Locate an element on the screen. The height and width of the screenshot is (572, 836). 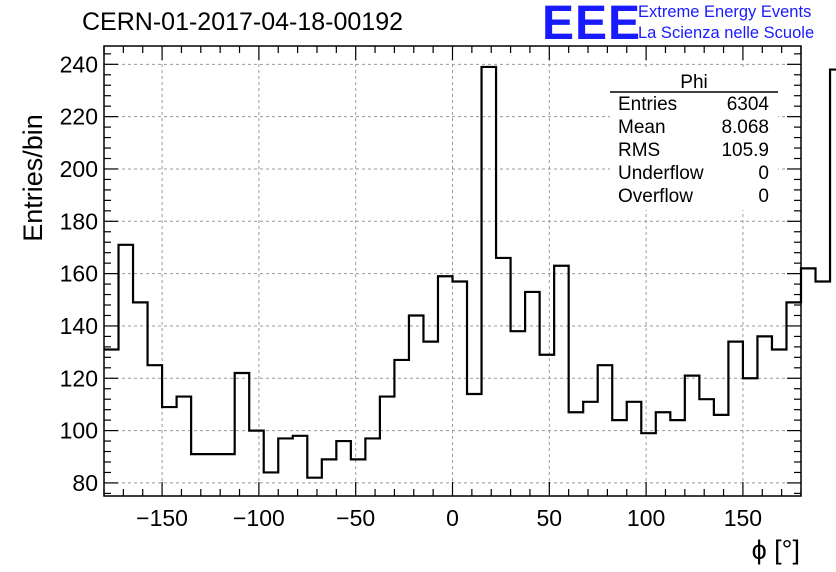
y-tick-label: 200 is located at coordinates (79, 169).